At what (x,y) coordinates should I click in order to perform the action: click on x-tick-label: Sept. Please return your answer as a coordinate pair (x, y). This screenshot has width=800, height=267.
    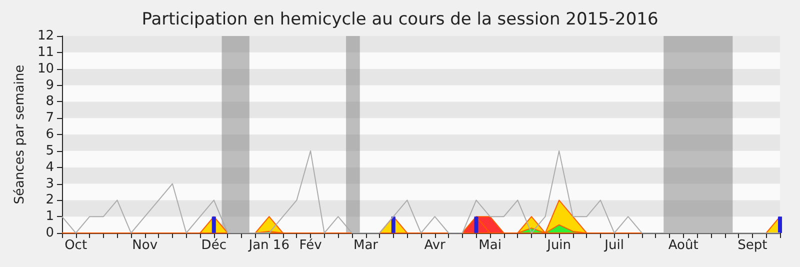
    Looking at the image, I should click on (753, 245).